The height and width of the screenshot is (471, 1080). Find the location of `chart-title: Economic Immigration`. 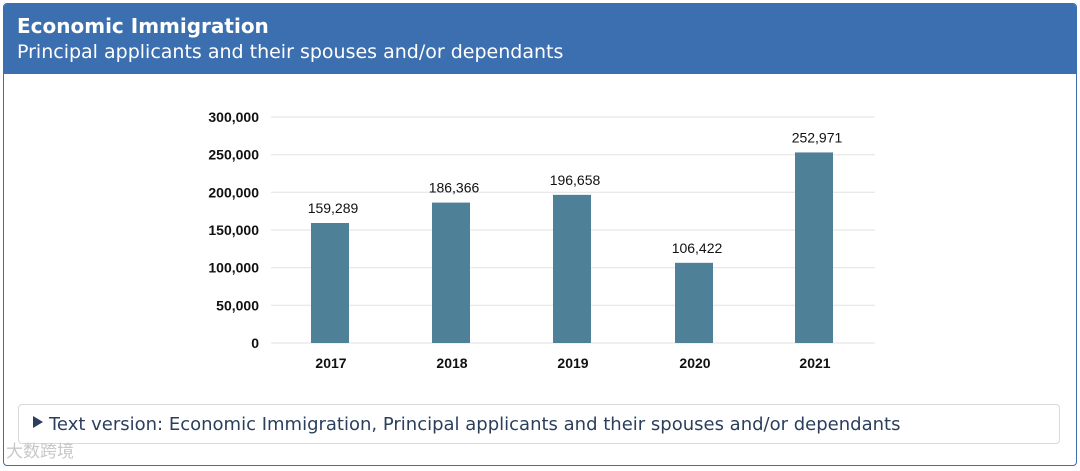

chart-title: Economic Immigration is located at coordinates (143, 26).